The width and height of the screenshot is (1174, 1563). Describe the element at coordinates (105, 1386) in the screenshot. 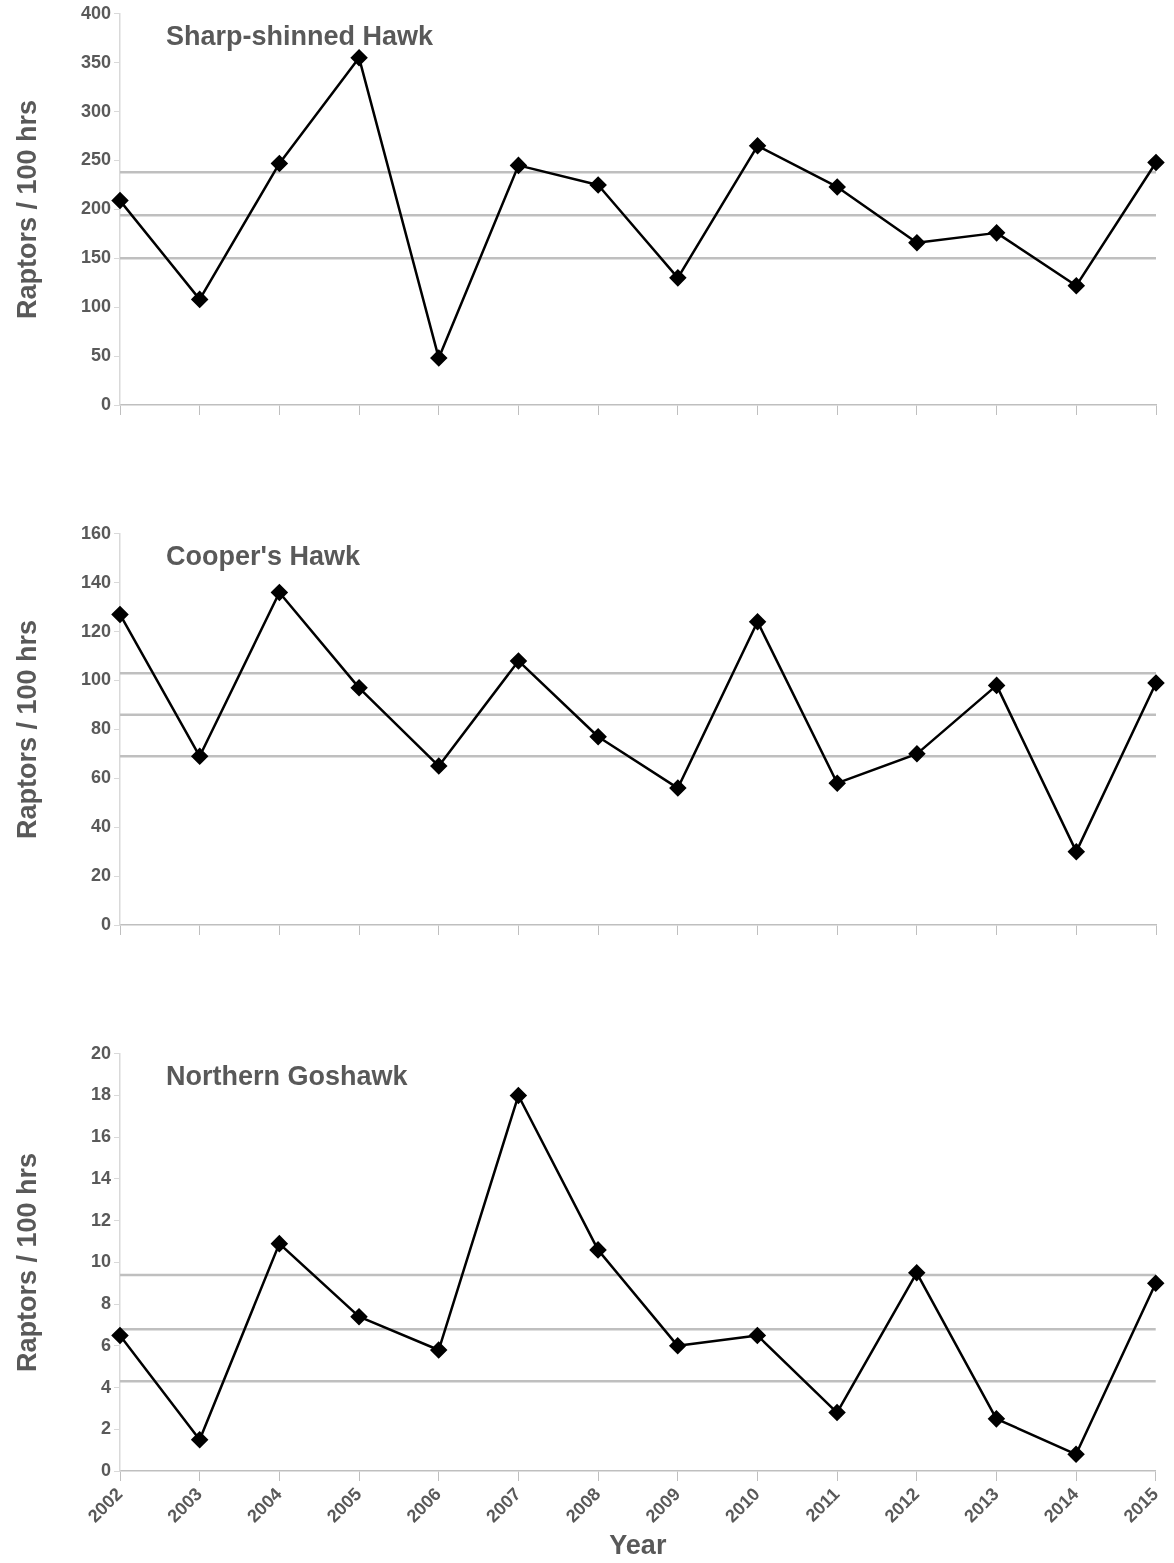

I see `y-tick-label: 4` at that location.